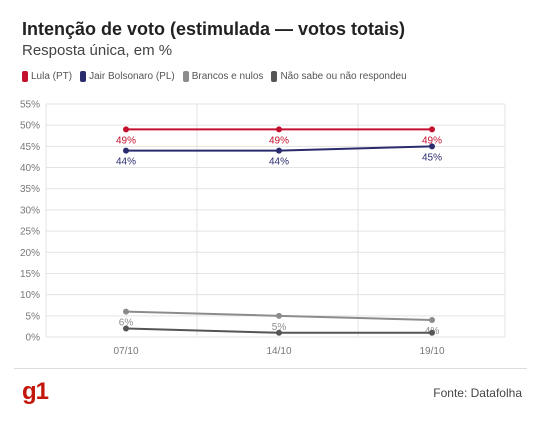 The width and height of the screenshot is (541, 429). What do you see at coordinates (35, 391) in the screenshot?
I see `g1-logo: g1` at bounding box center [35, 391].